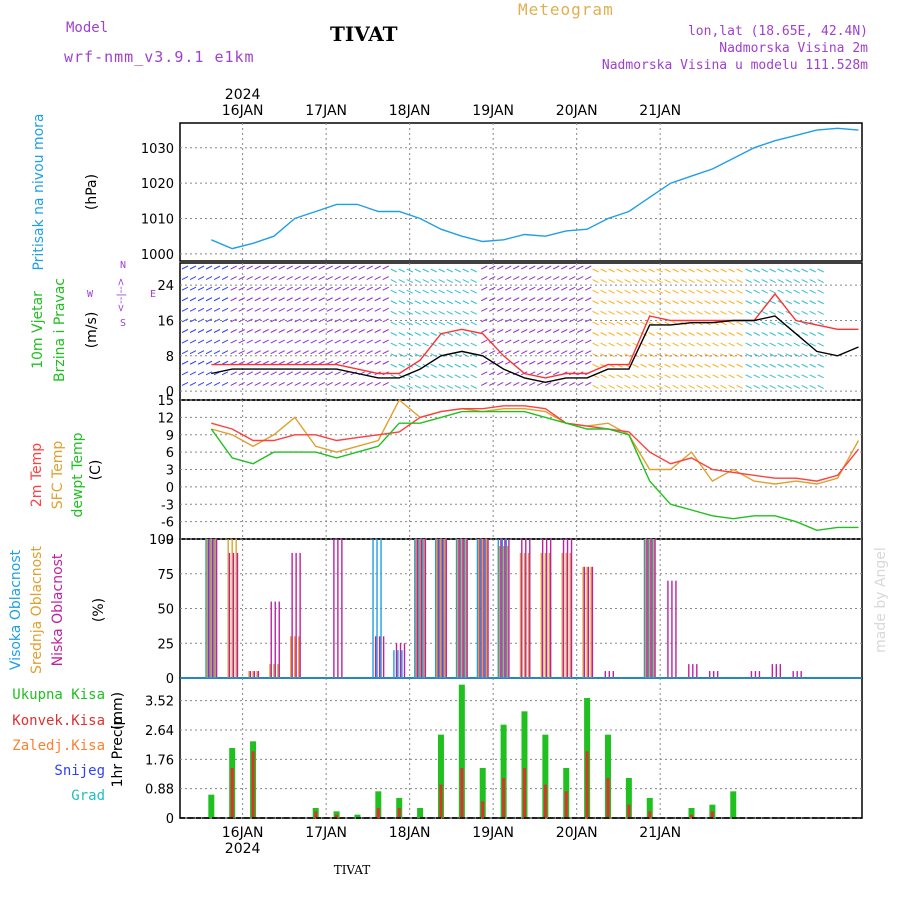 The image size is (900, 900). I want to click on pressure-tick-label: 1030, so click(157, 149).